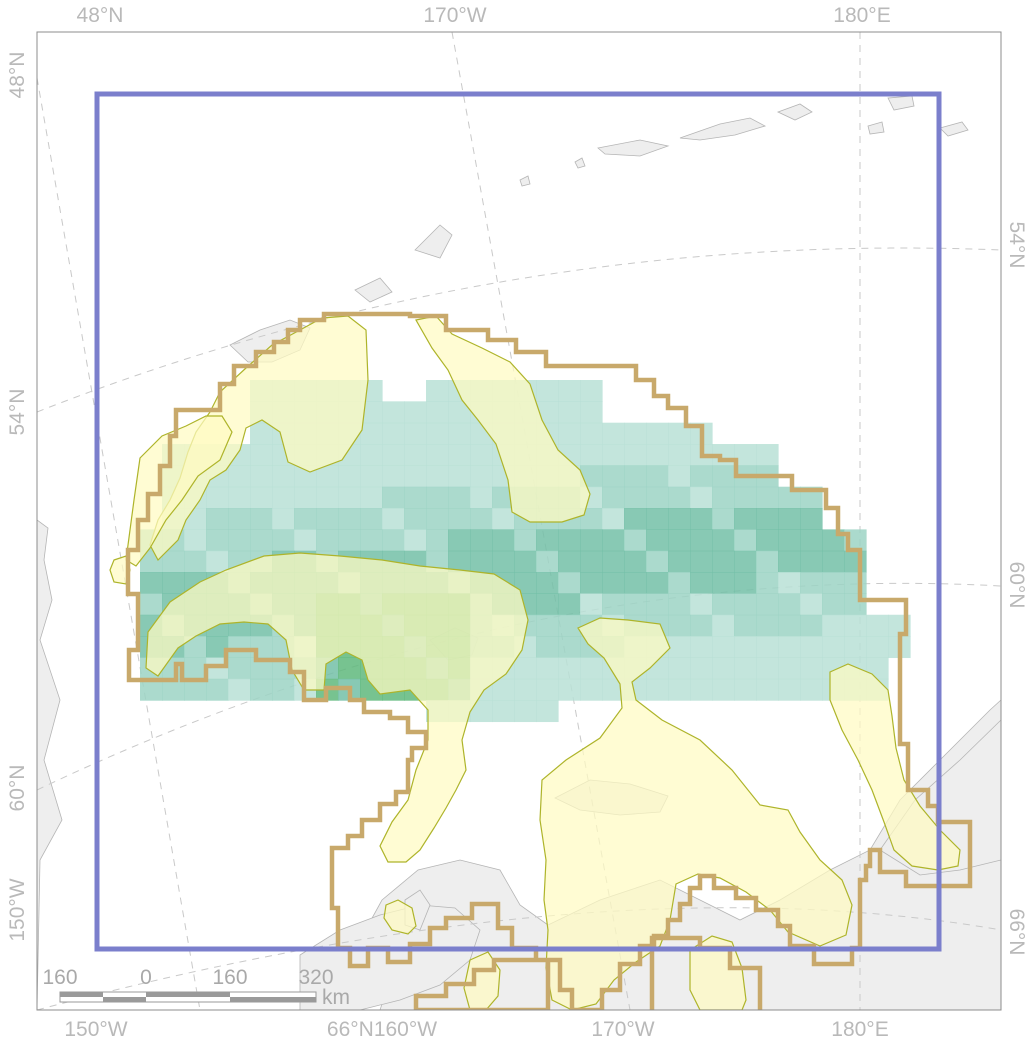 This screenshot has width=1033, height=1044. What do you see at coordinates (188, 994) in the screenshot?
I see `scale-segment-3-top` at bounding box center [188, 994].